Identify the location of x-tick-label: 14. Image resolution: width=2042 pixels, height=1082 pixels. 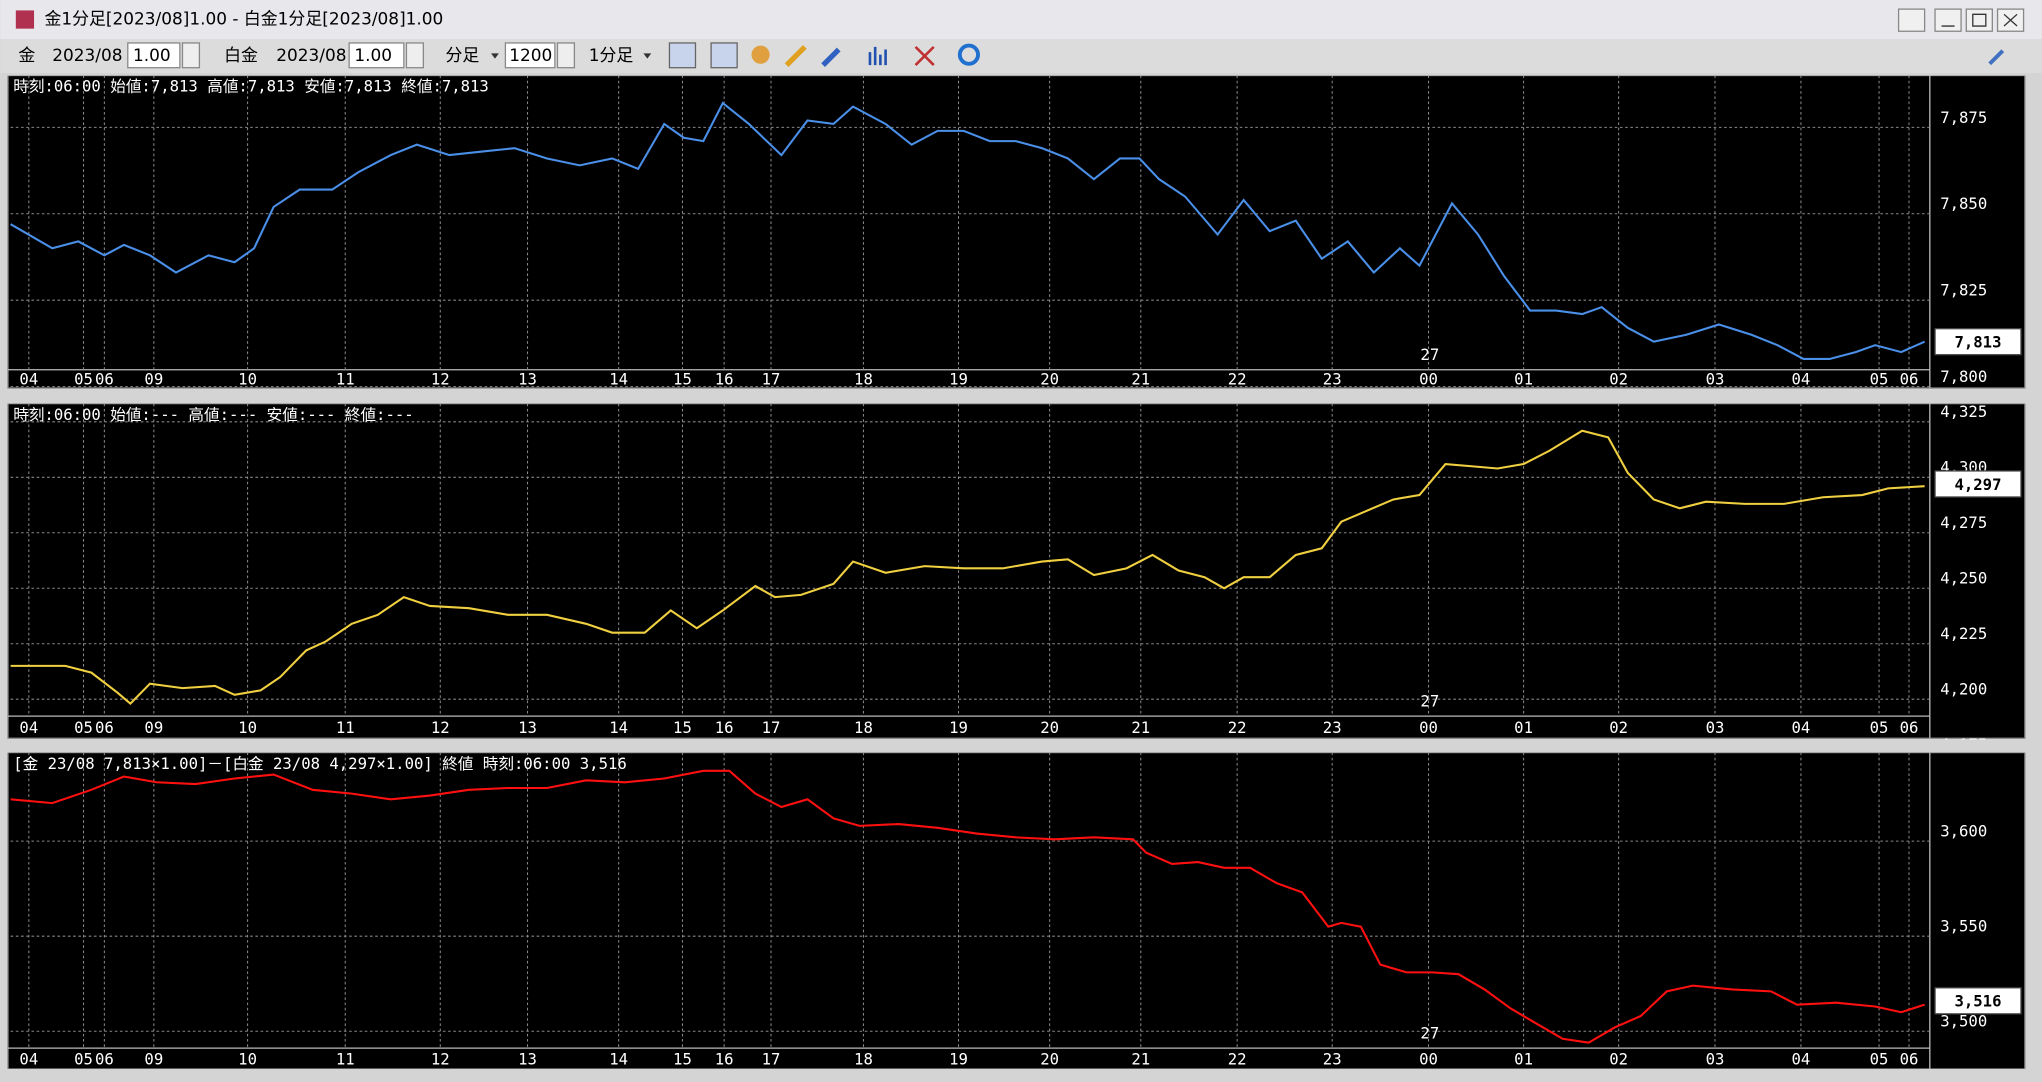
(618, 380).